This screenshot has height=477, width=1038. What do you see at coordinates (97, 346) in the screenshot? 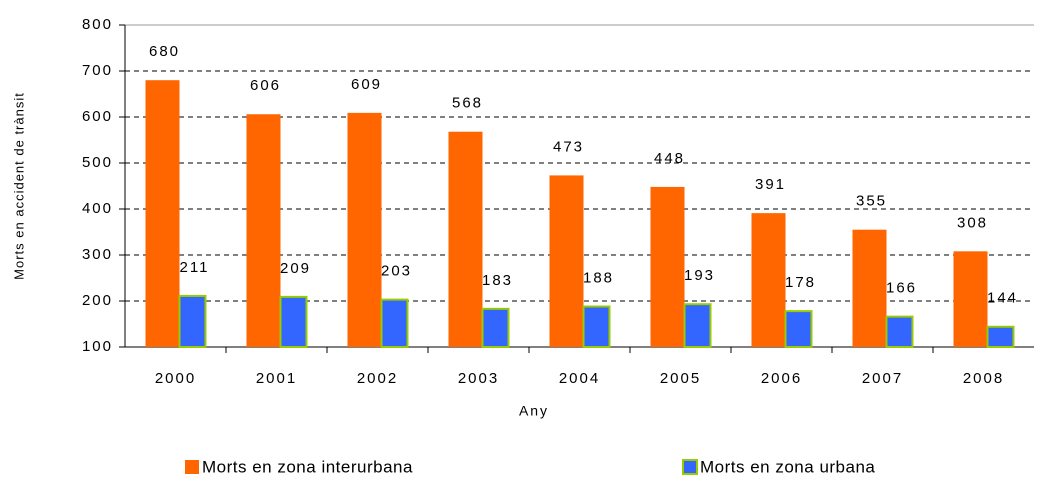
I see `y-tick-label: 100` at bounding box center [97, 346].